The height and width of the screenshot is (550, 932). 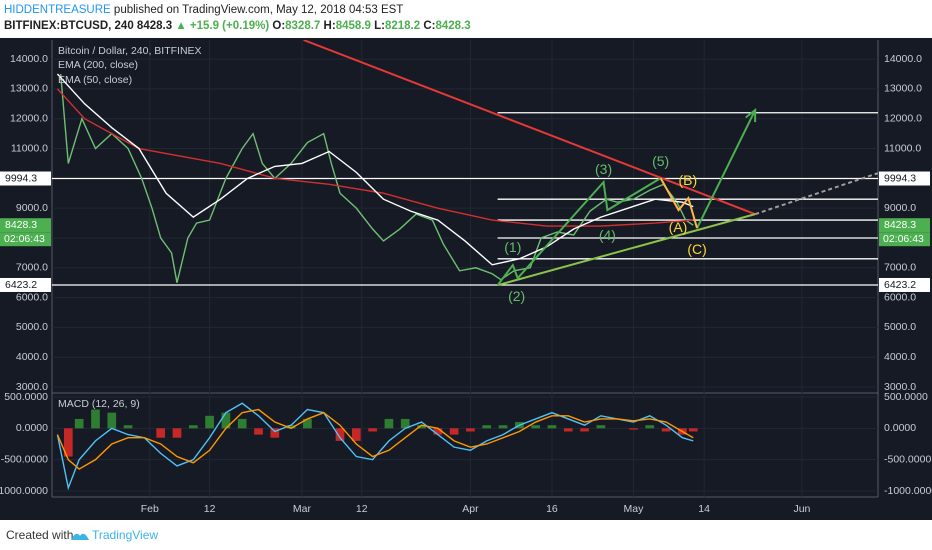 What do you see at coordinates (900, 285) in the screenshot?
I see `price-tag-label: 6423.2` at bounding box center [900, 285].